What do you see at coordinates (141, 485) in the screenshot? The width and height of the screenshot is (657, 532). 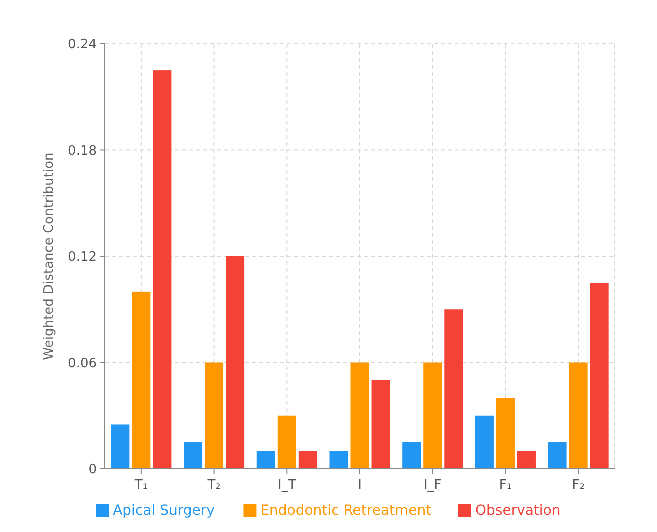 I see `x-tick-label: T₁` at bounding box center [141, 485].